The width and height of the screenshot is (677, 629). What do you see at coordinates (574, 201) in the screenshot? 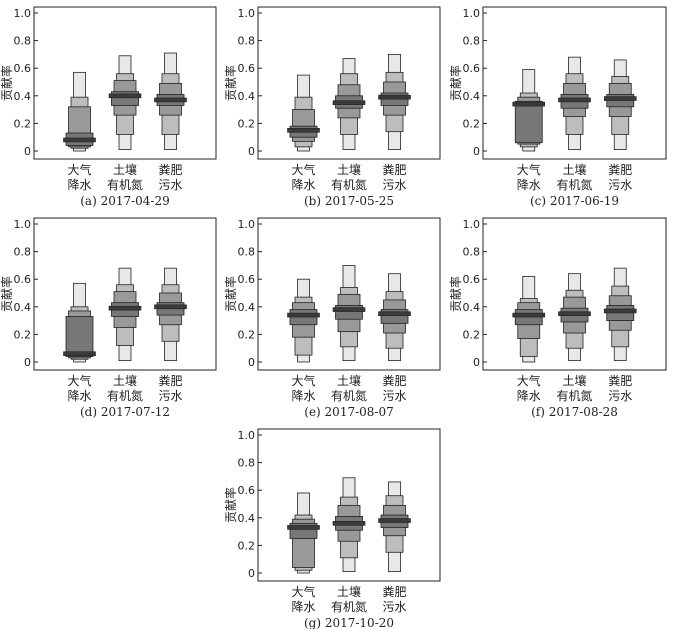
I see `panel-caption: (c) 2017-06-19` at bounding box center [574, 201].